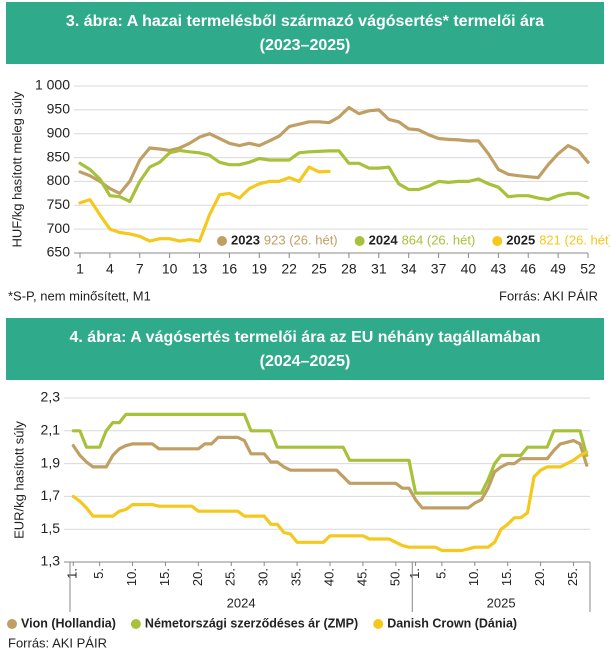  Describe the element at coordinates (501, 602) in the screenshot. I see `x-group-label: 2025` at that location.